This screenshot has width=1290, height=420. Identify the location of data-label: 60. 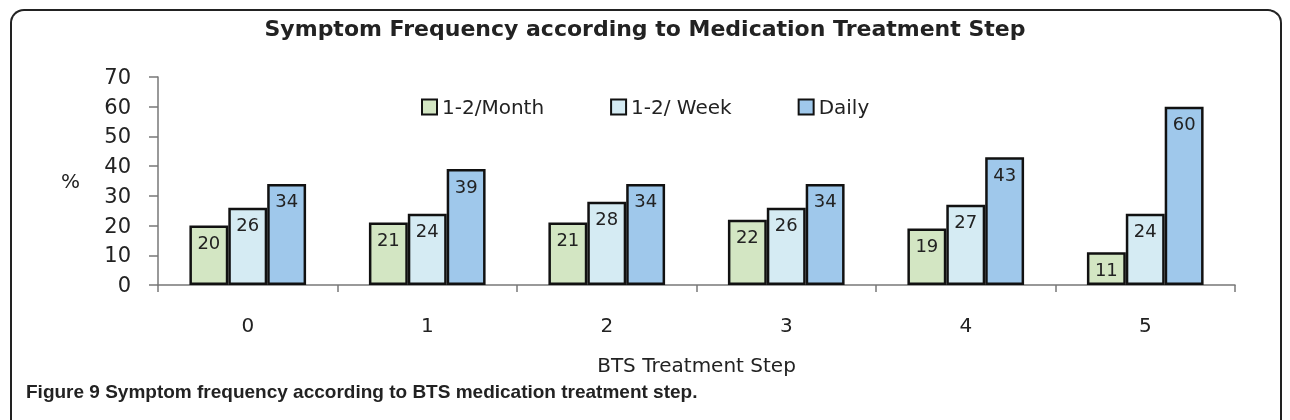
(1184, 124).